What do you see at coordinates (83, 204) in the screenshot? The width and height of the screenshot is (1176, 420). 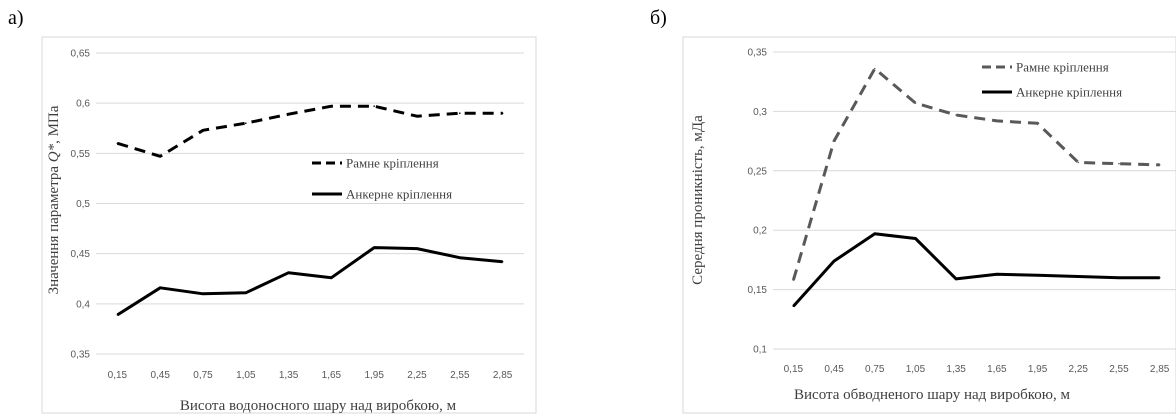 I see `y-tick-label: 0,5` at bounding box center [83, 204].